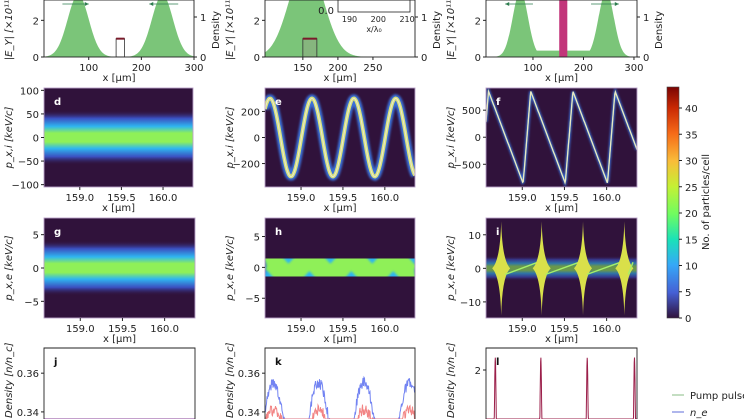  What do you see at coordinates (630, 268) in the screenshot?
I see `distribution-ramp` at bounding box center [630, 268].